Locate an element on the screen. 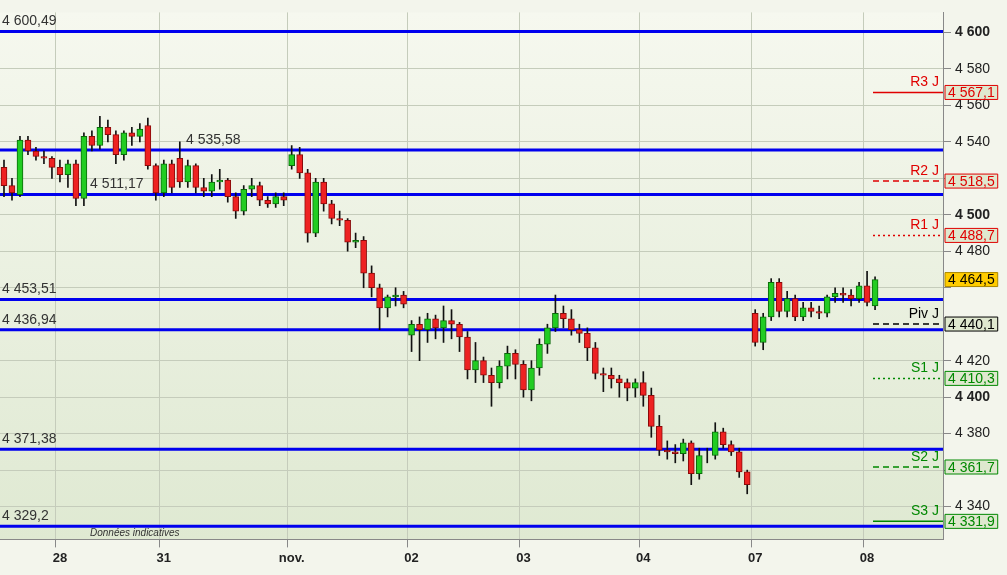  y-tick-label: 4 480 is located at coordinates (973, 250).